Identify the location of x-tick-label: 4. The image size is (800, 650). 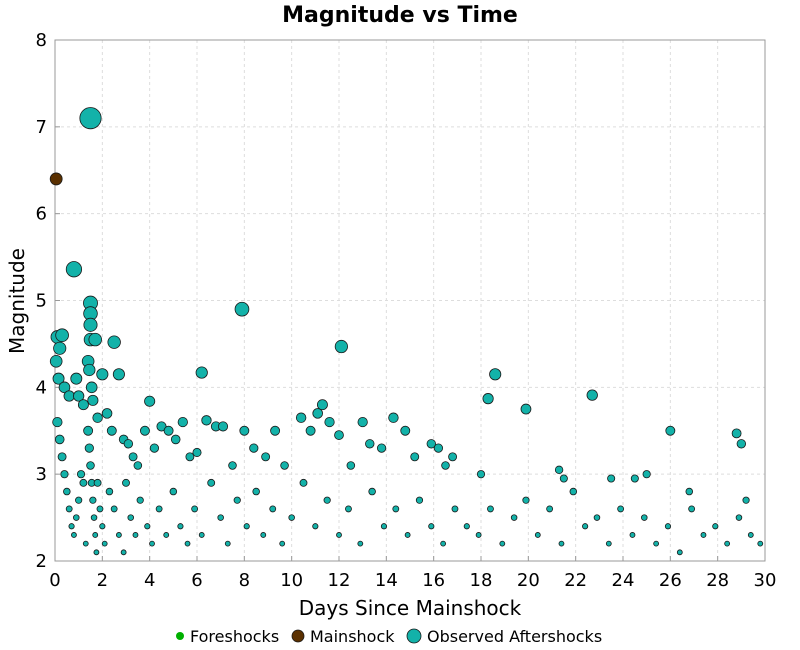
(149, 580).